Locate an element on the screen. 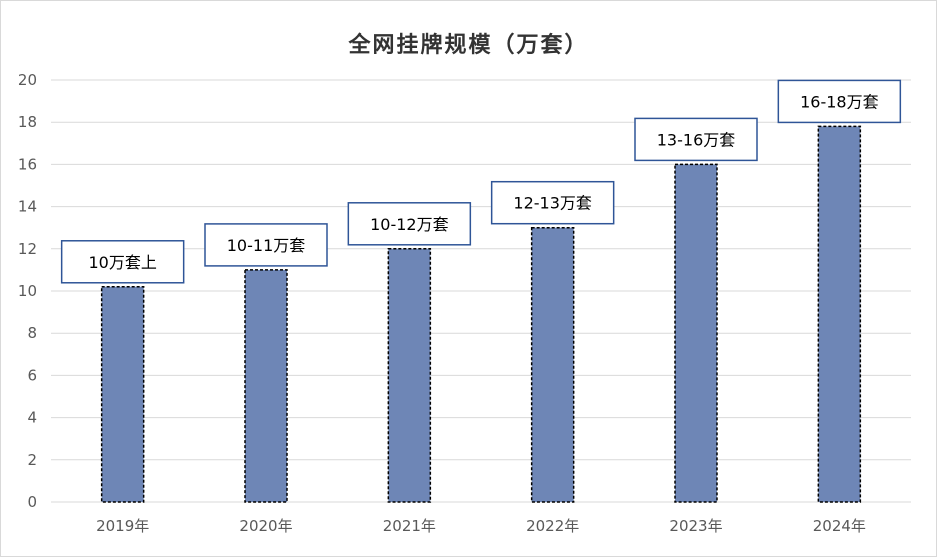 The height and width of the screenshot is (557, 937). x-tick-label-2: 2021年 is located at coordinates (409, 526).